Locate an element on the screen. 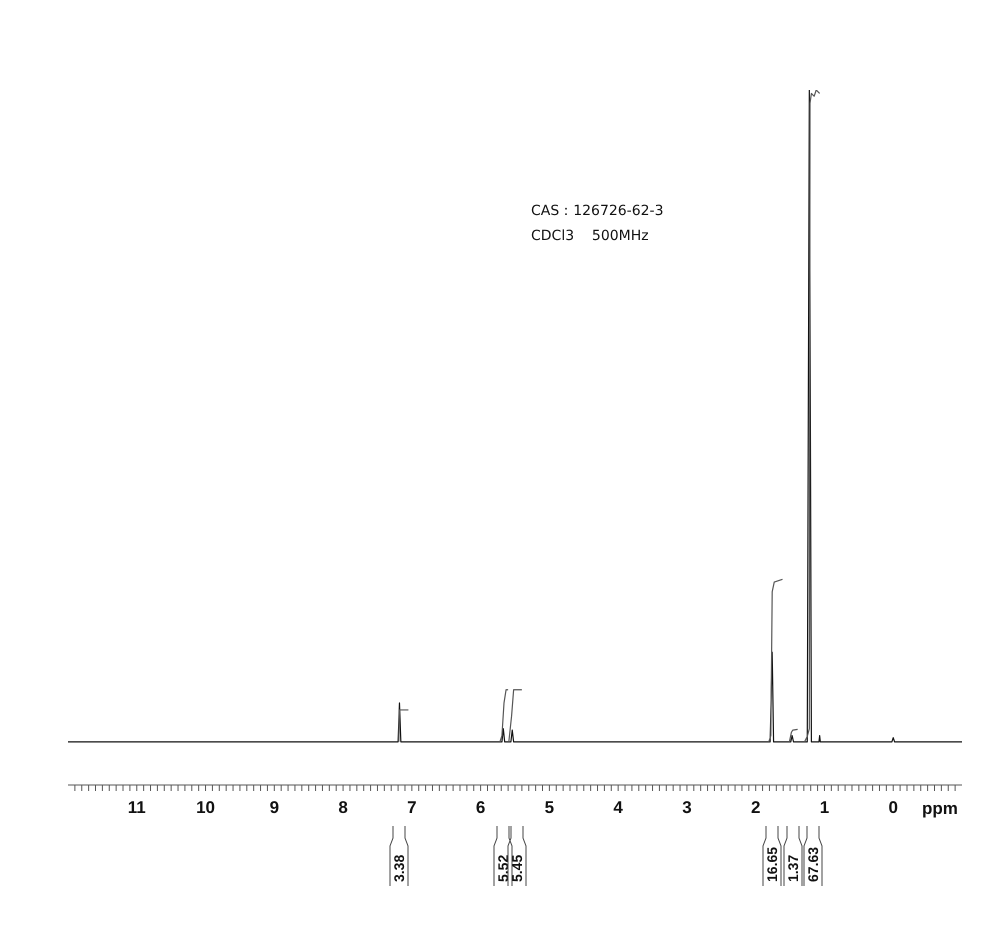 The image size is (995, 952). x-tick-label: 4 is located at coordinates (618, 808).